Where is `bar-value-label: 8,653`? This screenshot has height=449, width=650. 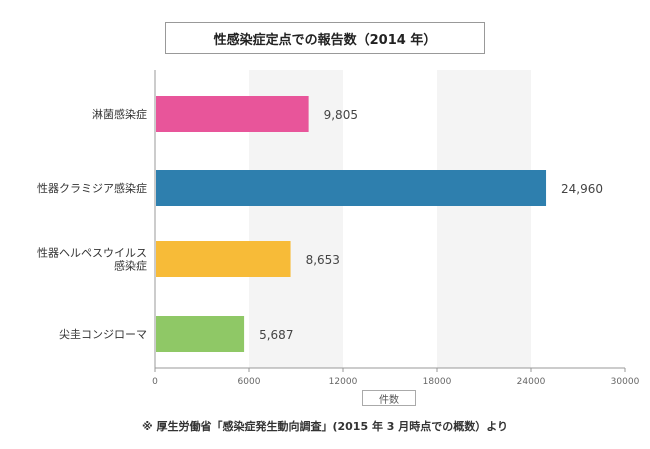 bar-value-label: 8,653 is located at coordinates (323, 260).